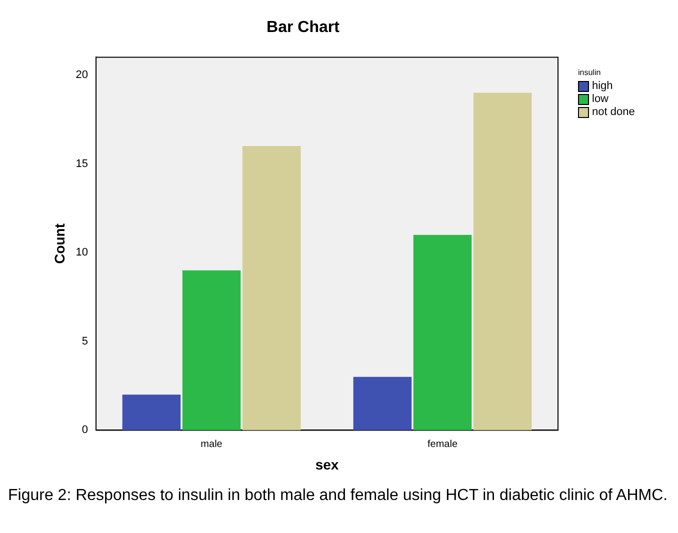 This screenshot has width=678, height=533. I want to click on legend-title: insulin, so click(590, 72).